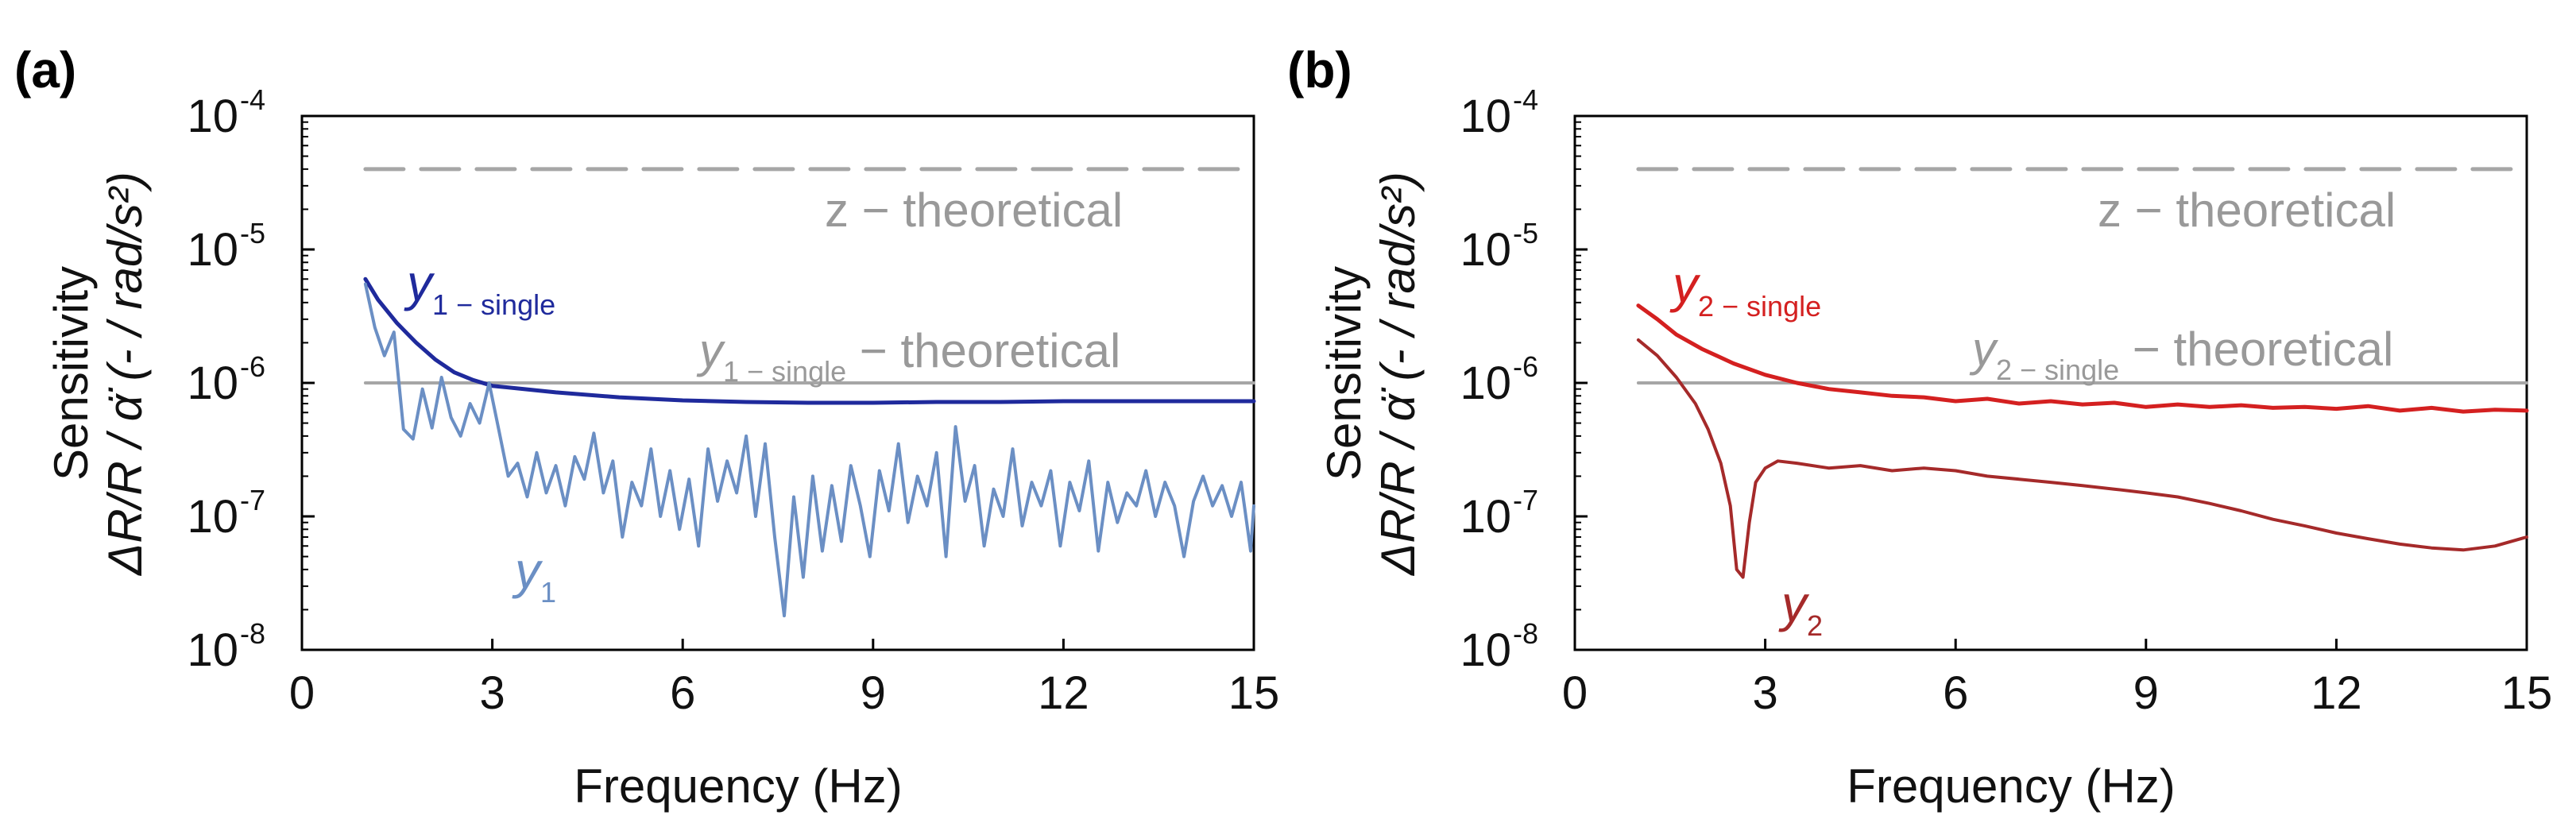 The width and height of the screenshot is (2576, 827). Describe the element at coordinates (1319, 70) in the screenshot. I see `panel-label: (b)` at that location.